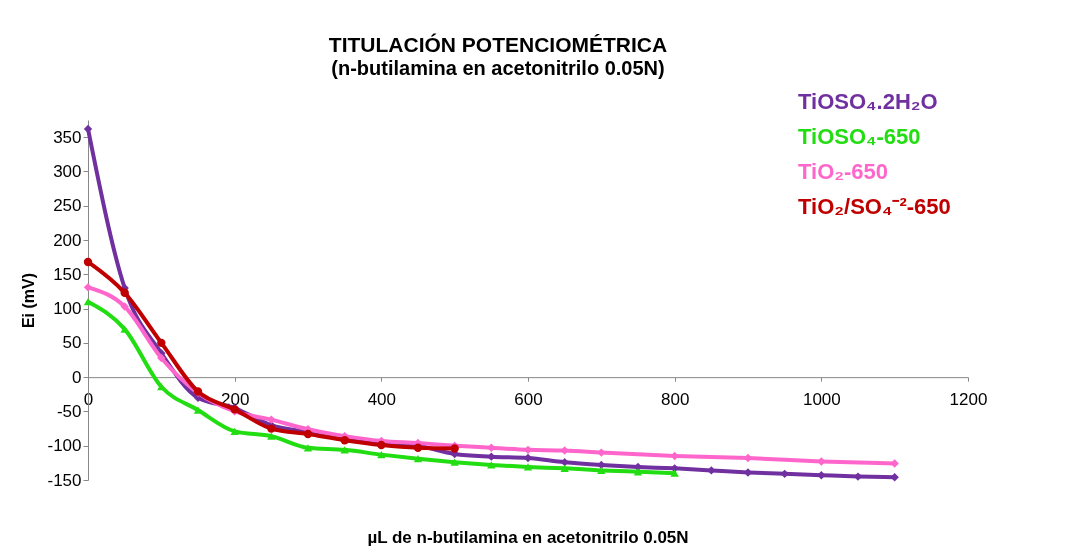  Describe the element at coordinates (843, 171) in the screenshot. I see `text: TiO₂-650` at that location.